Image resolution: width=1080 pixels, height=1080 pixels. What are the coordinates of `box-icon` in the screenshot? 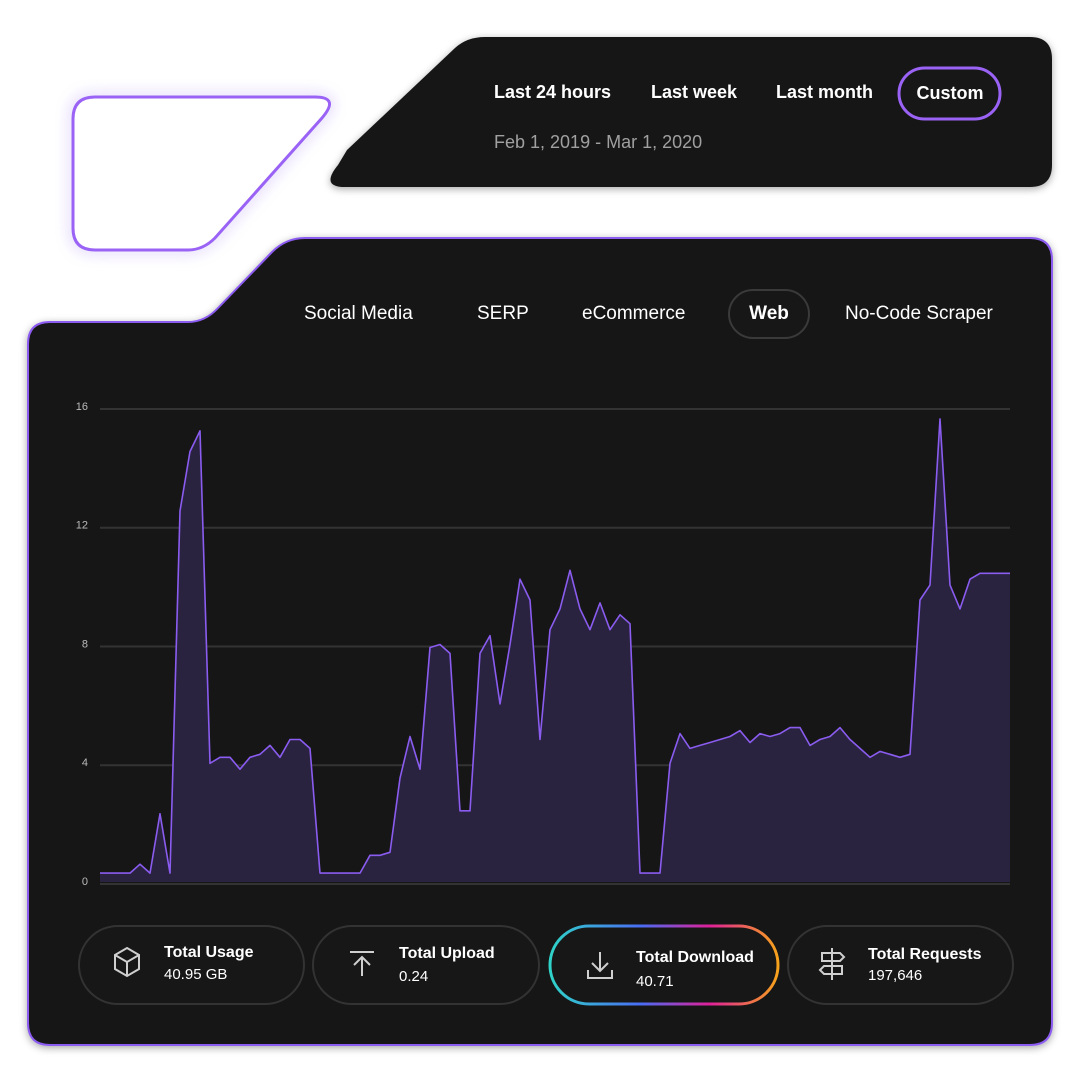 It's located at (127, 962).